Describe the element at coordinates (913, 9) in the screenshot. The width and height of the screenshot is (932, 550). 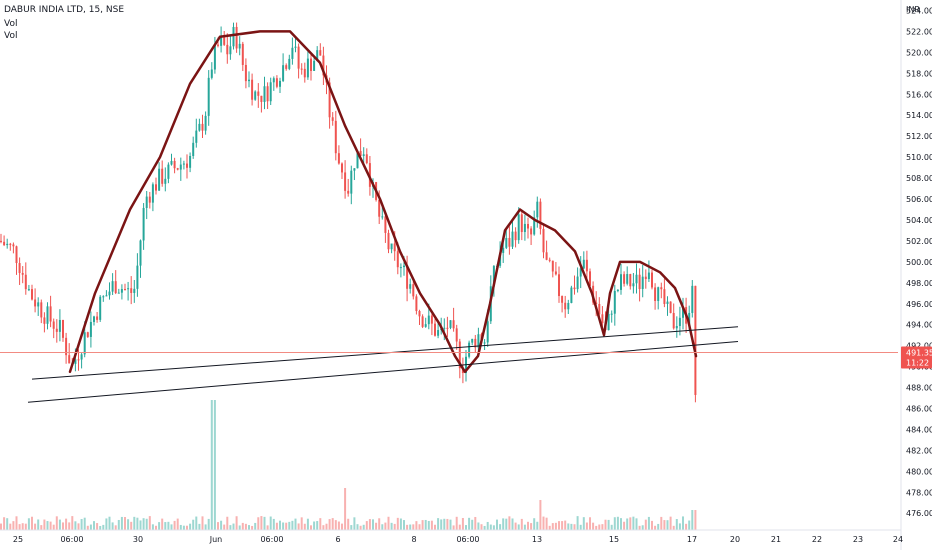
I see `currency-label: INR` at that location.